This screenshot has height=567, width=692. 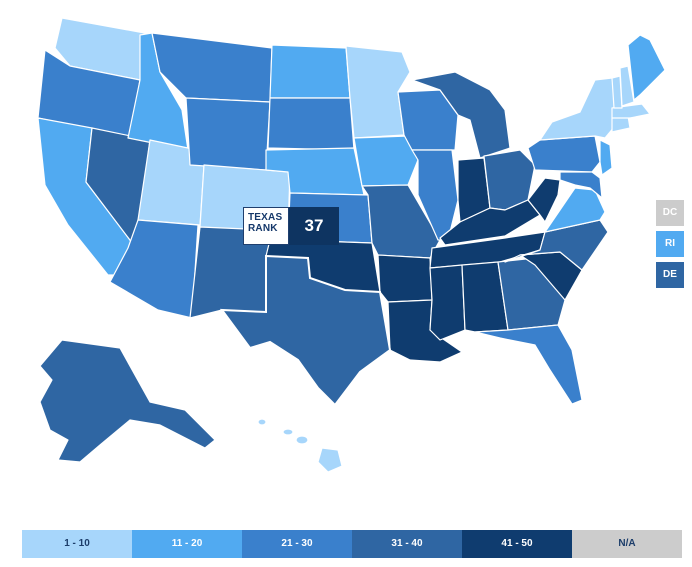 I want to click on legend-item-label: 41 - 50, so click(x=517, y=543).